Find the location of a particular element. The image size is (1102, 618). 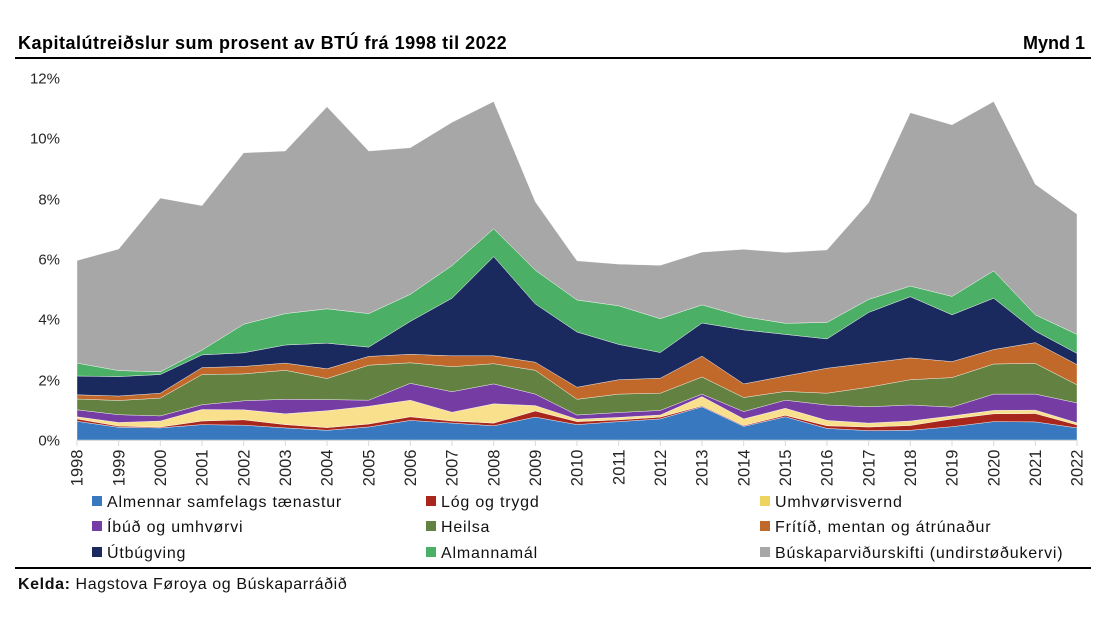

svg-text: 8% is located at coordinates (49, 199).